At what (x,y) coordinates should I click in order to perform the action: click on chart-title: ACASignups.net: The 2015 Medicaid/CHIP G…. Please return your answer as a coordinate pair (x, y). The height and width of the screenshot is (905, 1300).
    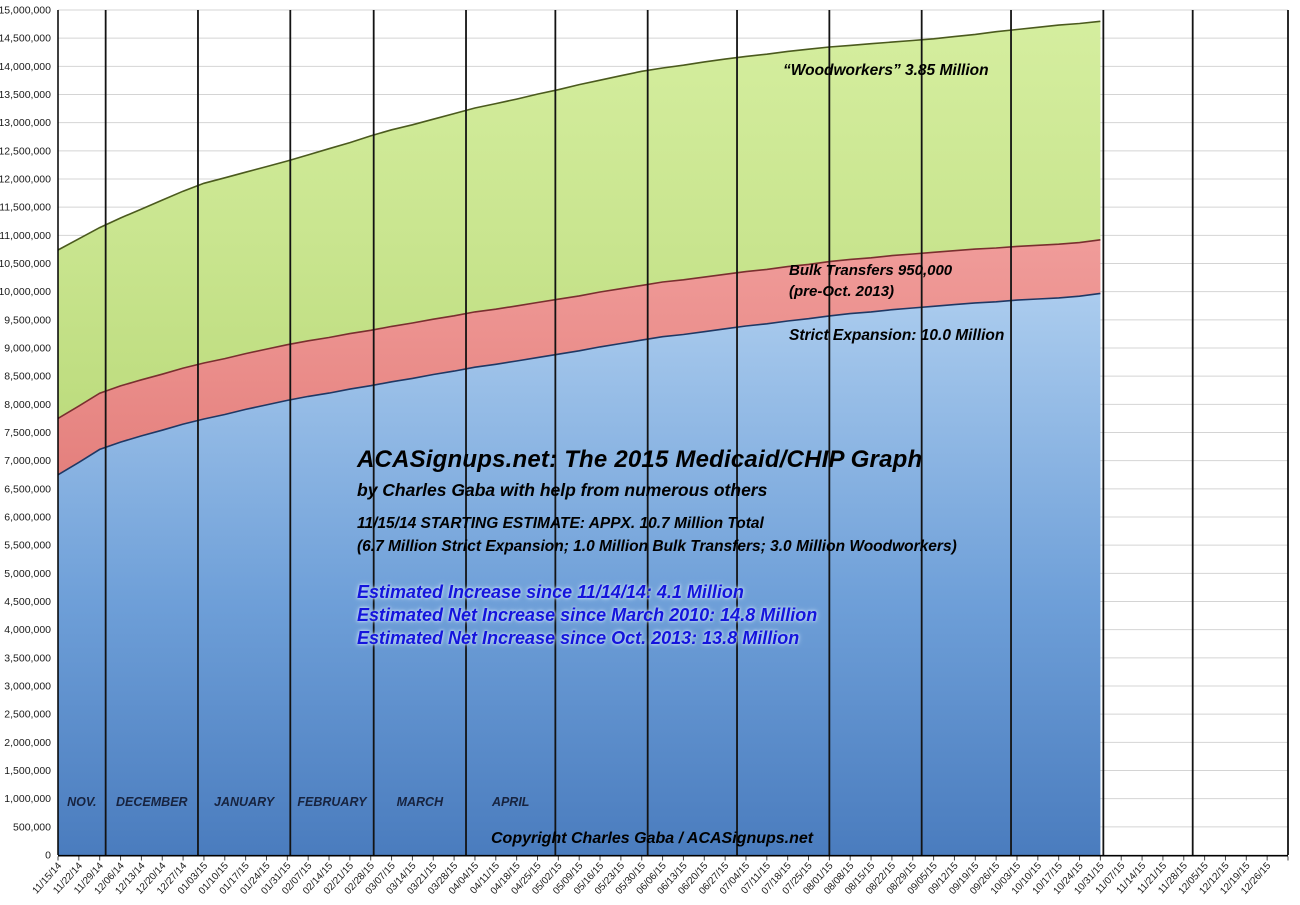
    Looking at the image, I should click on (640, 459).